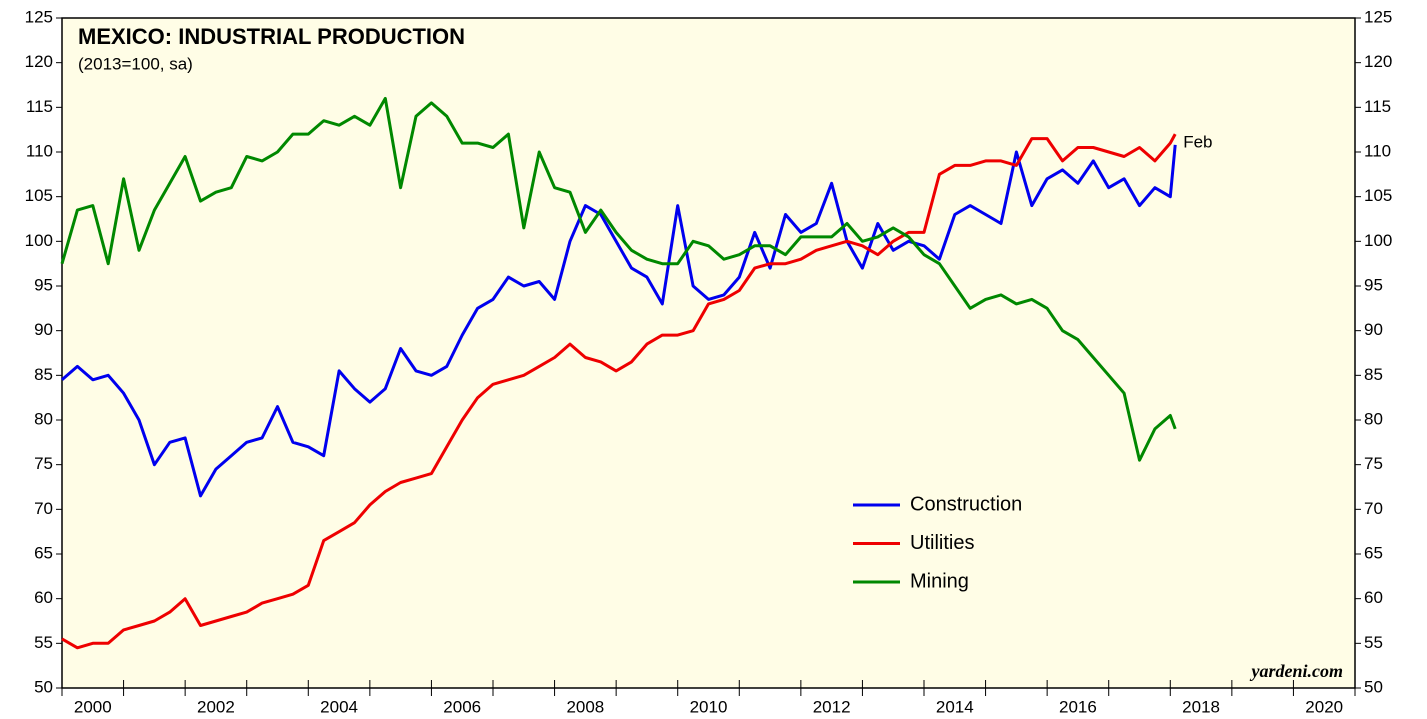 The width and height of the screenshot is (1427, 719). What do you see at coordinates (271, 36) in the screenshot?
I see `chart-title: MEXICO: INDUSTRIAL PRODUCTION` at bounding box center [271, 36].